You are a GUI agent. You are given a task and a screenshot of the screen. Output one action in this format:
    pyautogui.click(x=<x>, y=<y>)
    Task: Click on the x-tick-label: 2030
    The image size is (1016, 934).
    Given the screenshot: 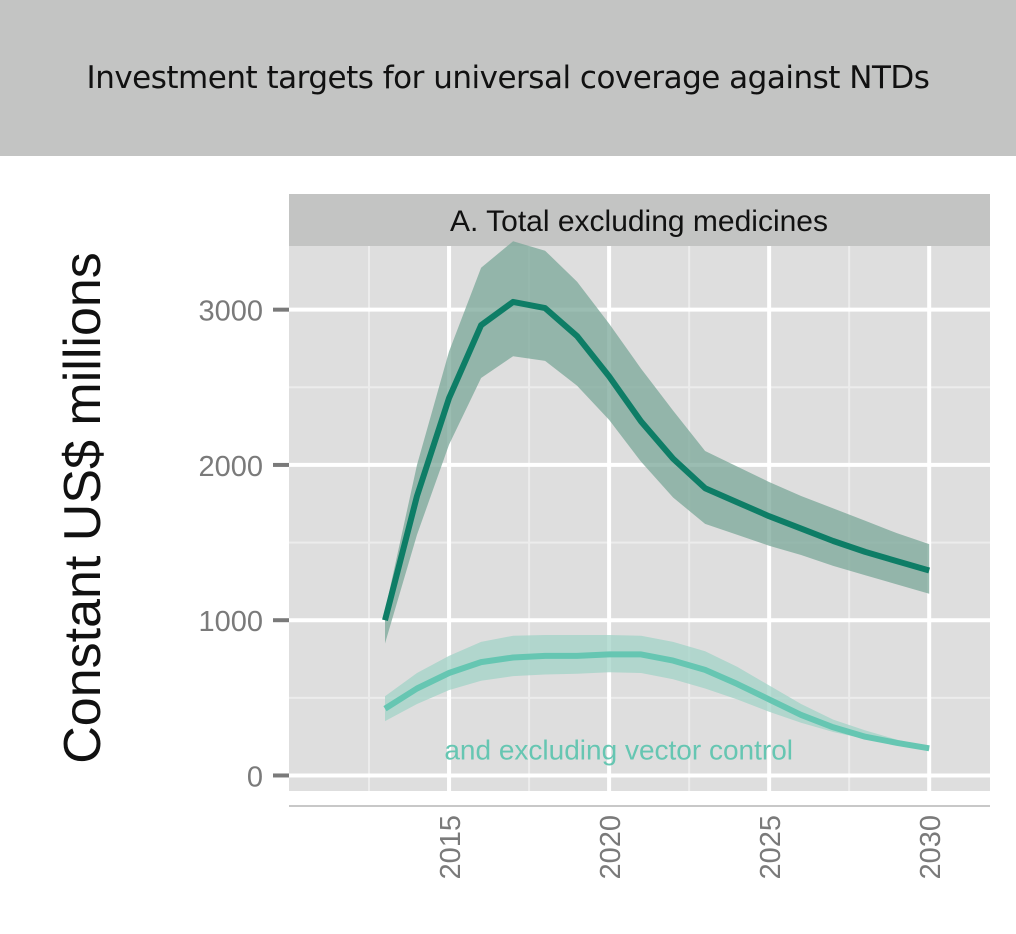 What is the action you would take?
    pyautogui.click(x=931, y=847)
    